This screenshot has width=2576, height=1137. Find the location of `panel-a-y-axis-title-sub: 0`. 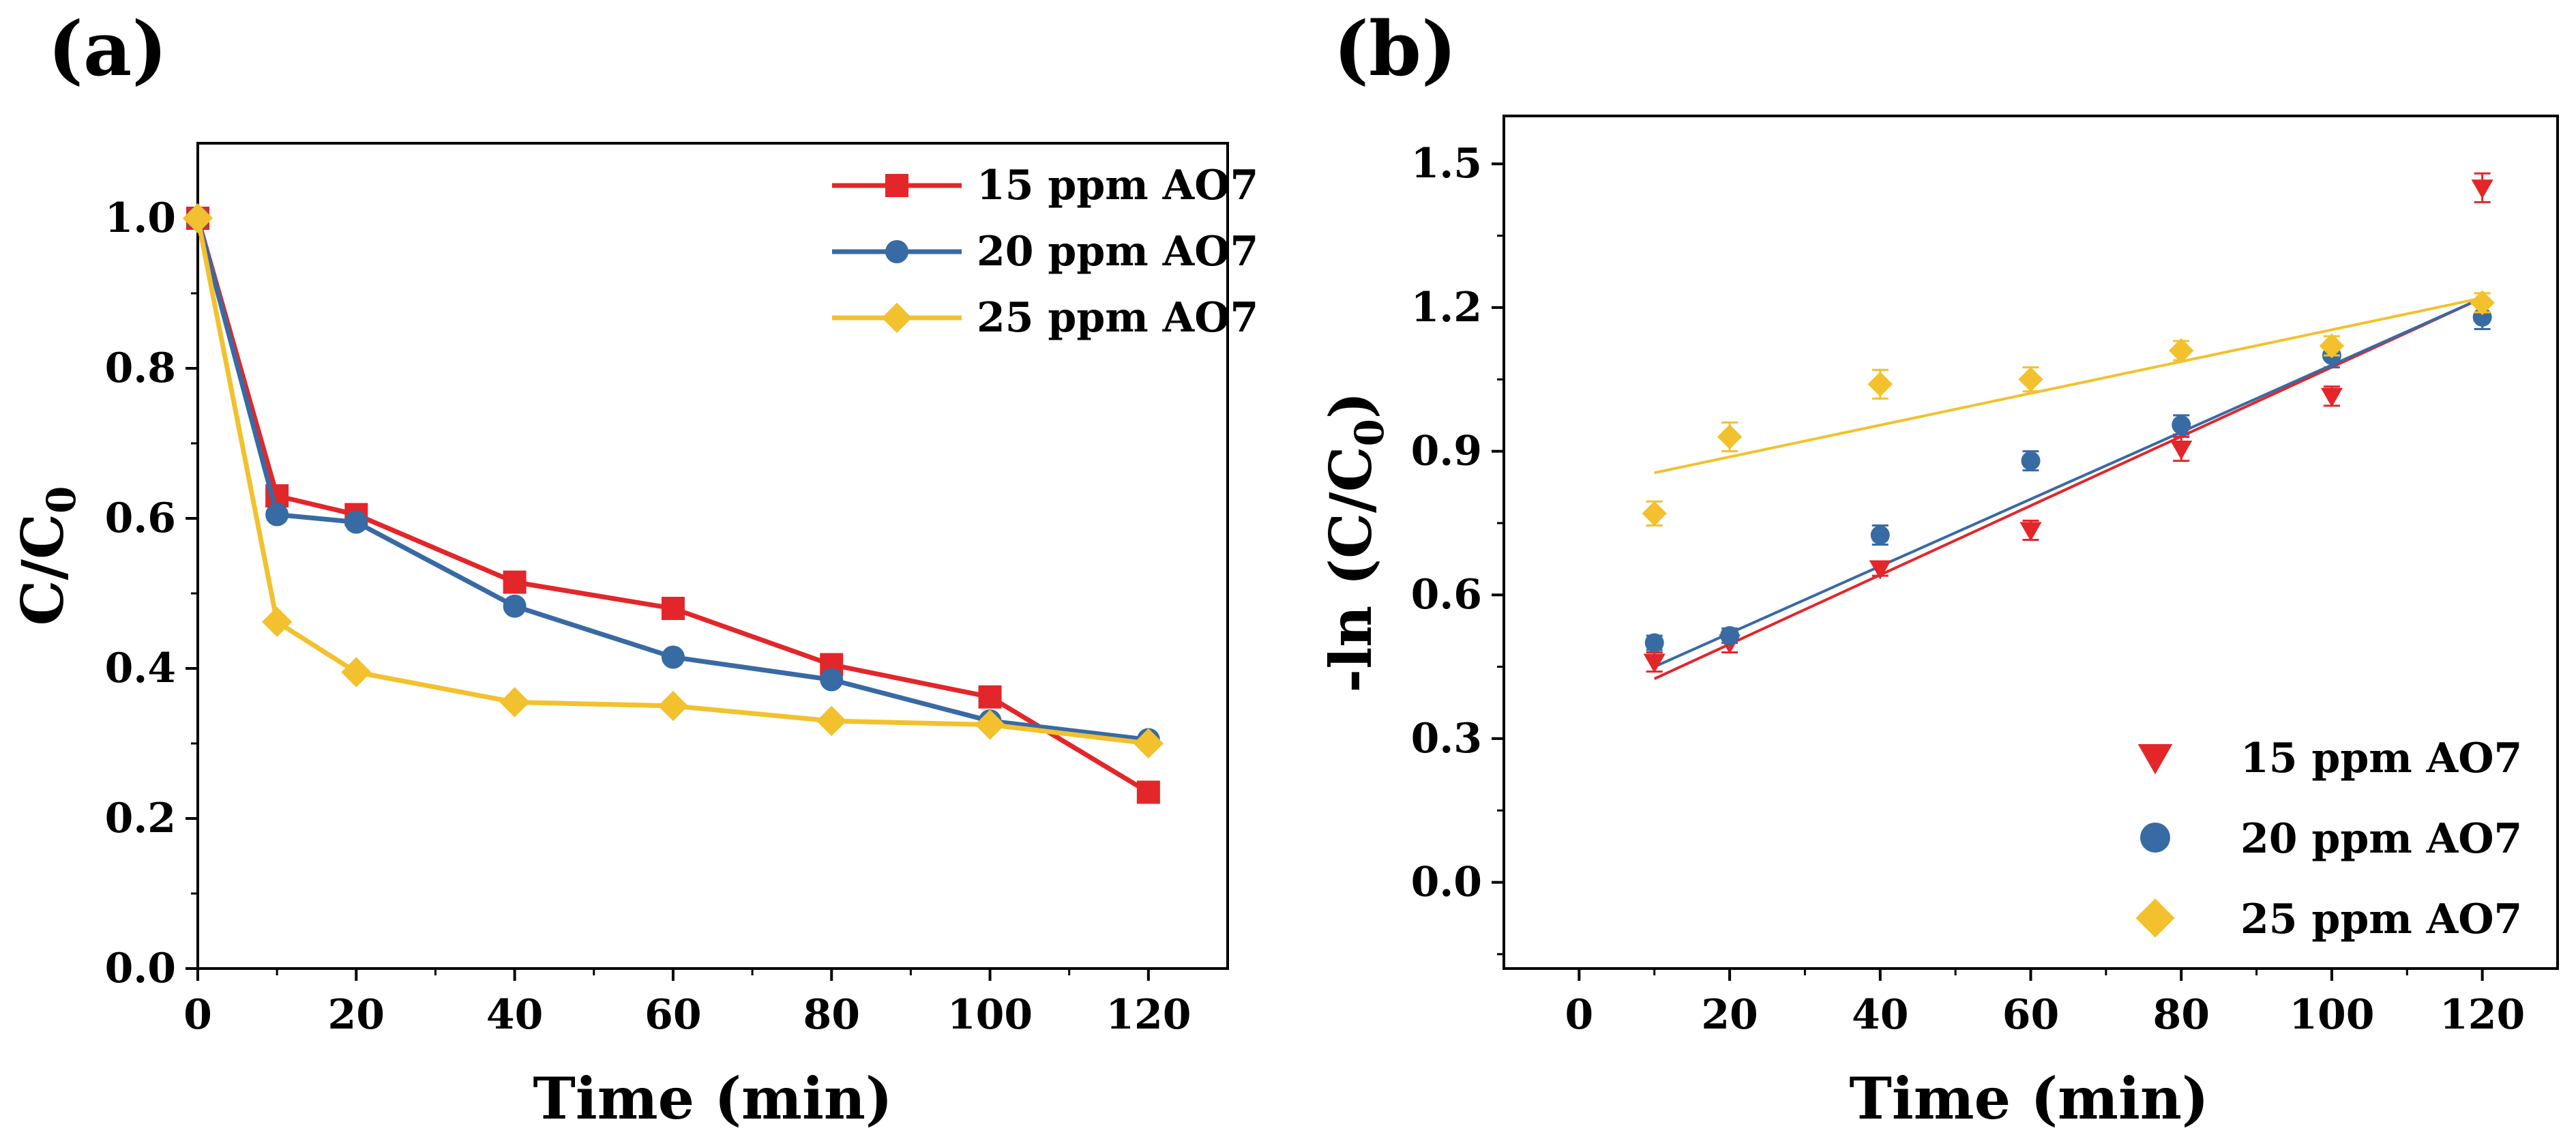

panel-a-y-axis-title-sub: 0 is located at coordinates (61, 500).